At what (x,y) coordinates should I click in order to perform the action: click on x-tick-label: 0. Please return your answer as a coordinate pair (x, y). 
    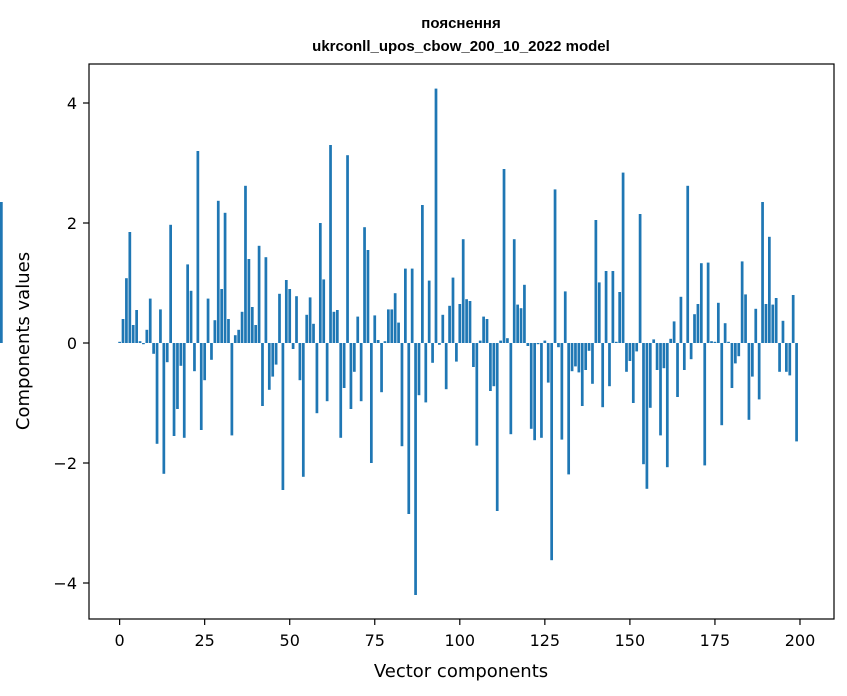
    Looking at the image, I should click on (120, 640).